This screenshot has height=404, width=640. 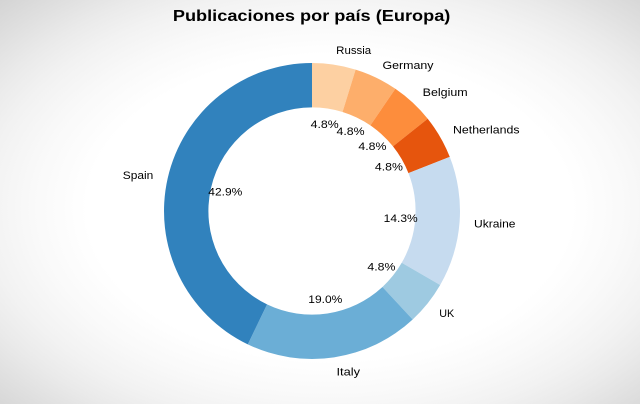 I want to click on svg-text: Spain, so click(x=138, y=176).